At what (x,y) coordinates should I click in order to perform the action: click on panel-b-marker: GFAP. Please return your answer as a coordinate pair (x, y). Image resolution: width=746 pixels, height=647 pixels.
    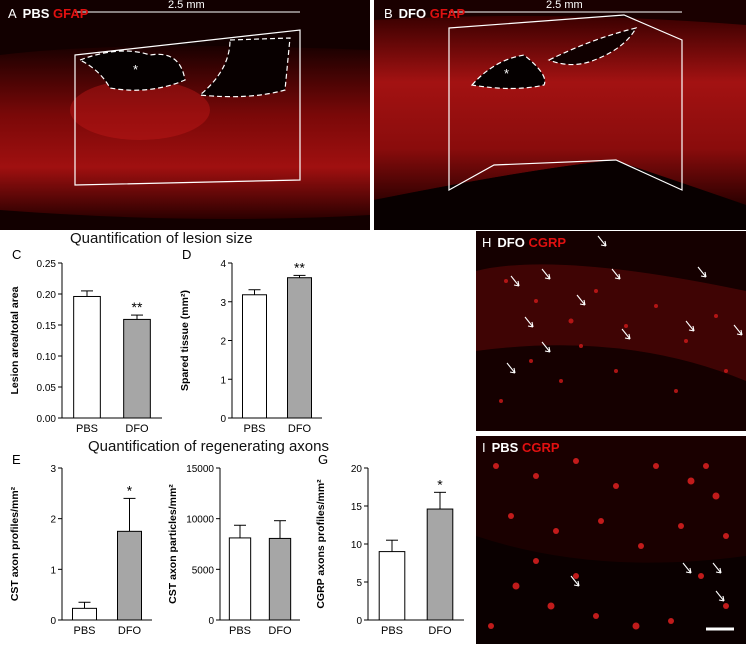
    Looking at the image, I should click on (447, 13).